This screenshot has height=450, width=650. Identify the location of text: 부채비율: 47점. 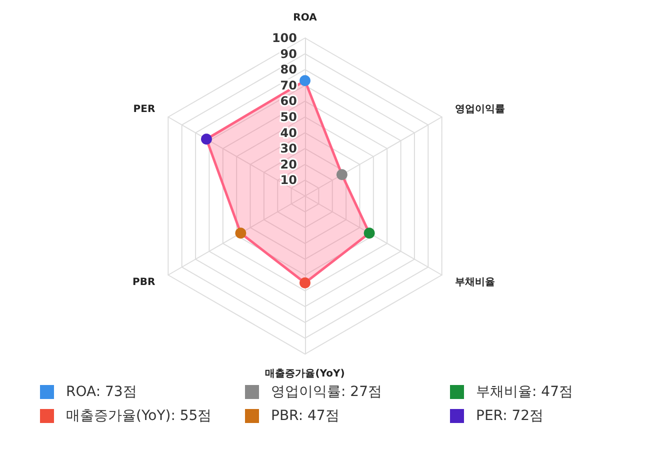
(524, 392).